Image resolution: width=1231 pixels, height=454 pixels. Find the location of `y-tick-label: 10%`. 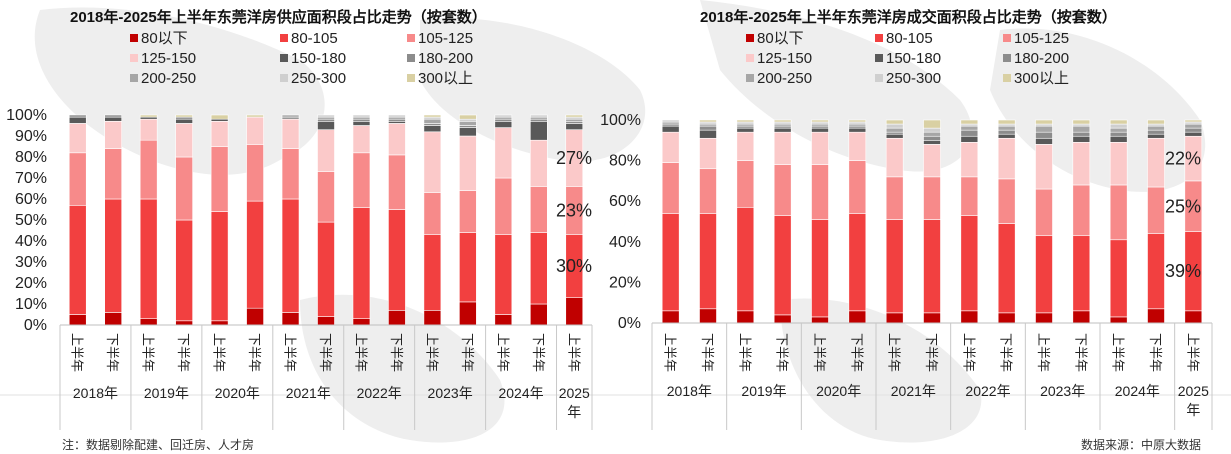

y-tick-label: 10% is located at coordinates (31, 304).